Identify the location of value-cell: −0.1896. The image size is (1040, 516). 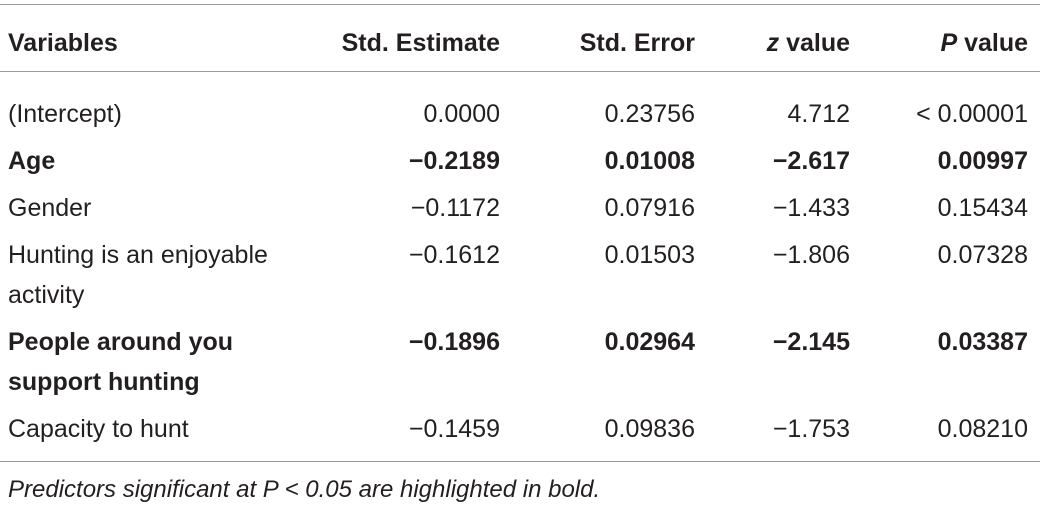
(454, 342).